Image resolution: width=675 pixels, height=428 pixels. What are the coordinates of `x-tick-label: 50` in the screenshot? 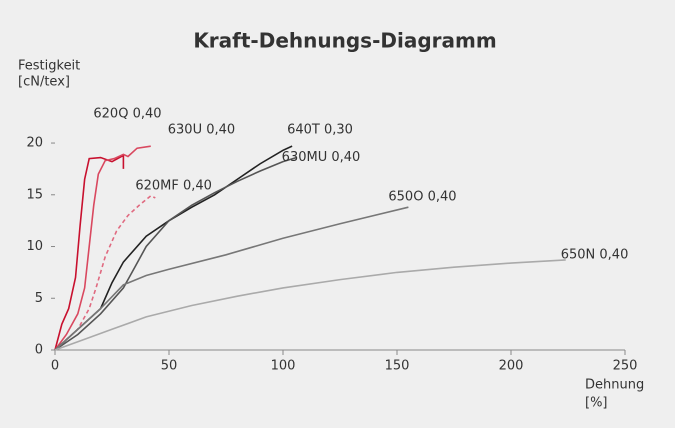 It's located at (169, 366).